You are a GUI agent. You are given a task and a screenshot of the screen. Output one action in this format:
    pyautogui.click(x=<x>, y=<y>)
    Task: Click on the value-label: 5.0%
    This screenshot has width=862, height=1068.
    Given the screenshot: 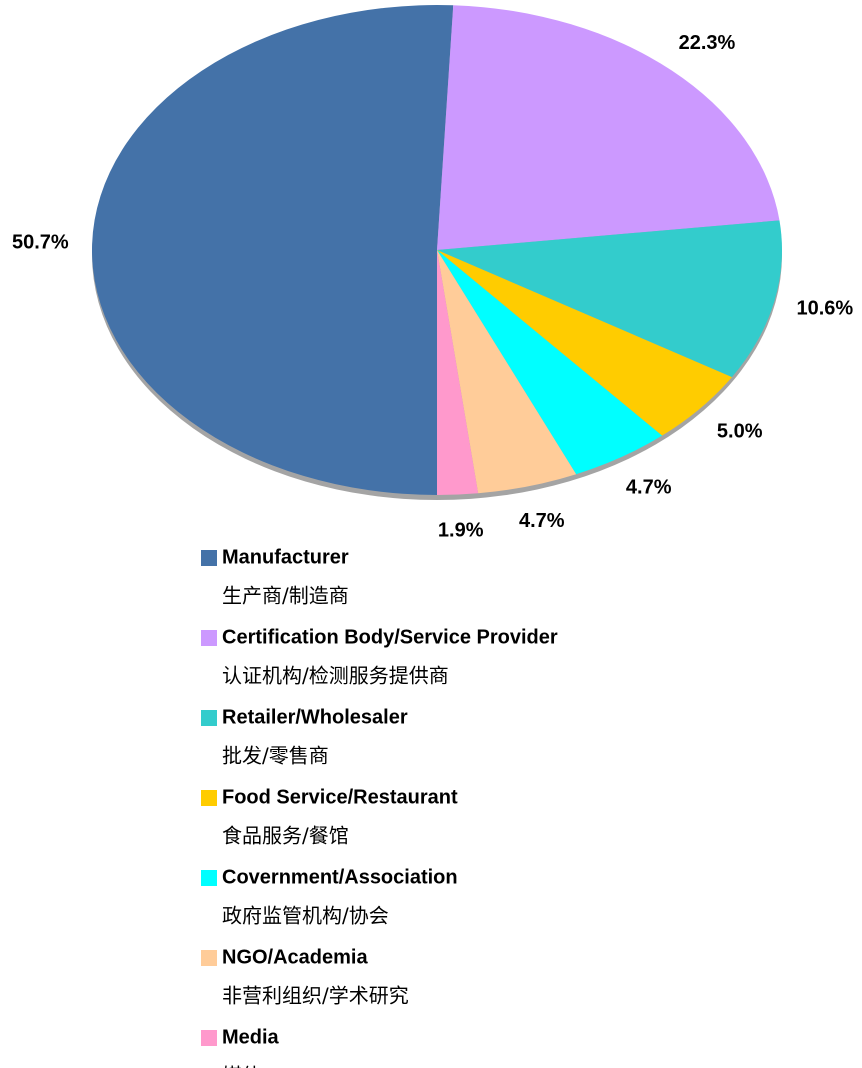 What is the action you would take?
    pyautogui.click(x=740, y=431)
    